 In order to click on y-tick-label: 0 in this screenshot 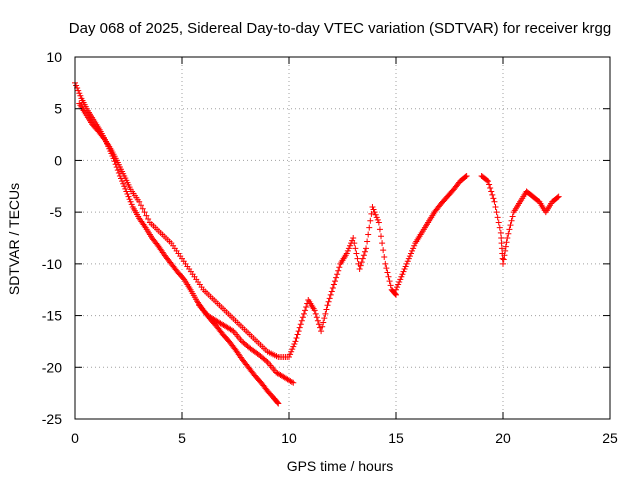, I will do `click(58, 160)`.